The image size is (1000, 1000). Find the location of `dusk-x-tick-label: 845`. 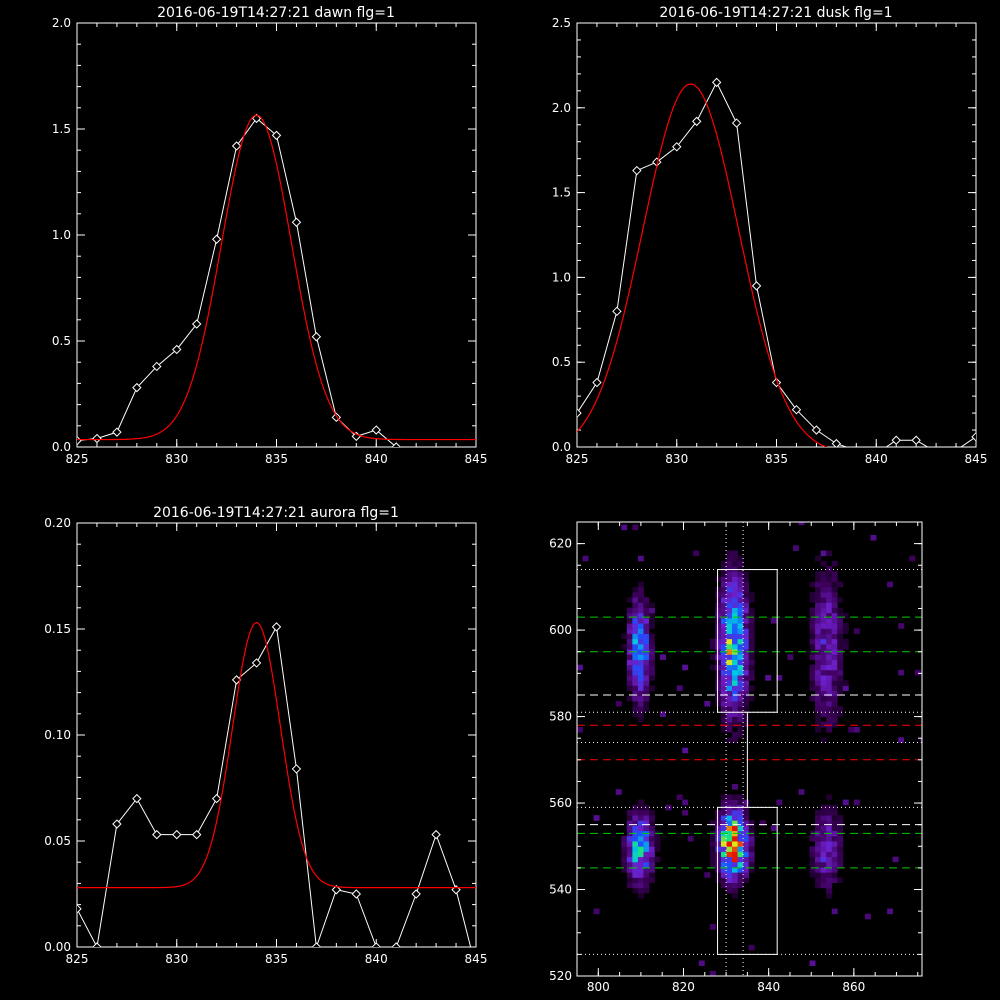

dusk-x-tick-label: 845 is located at coordinates (976, 459).